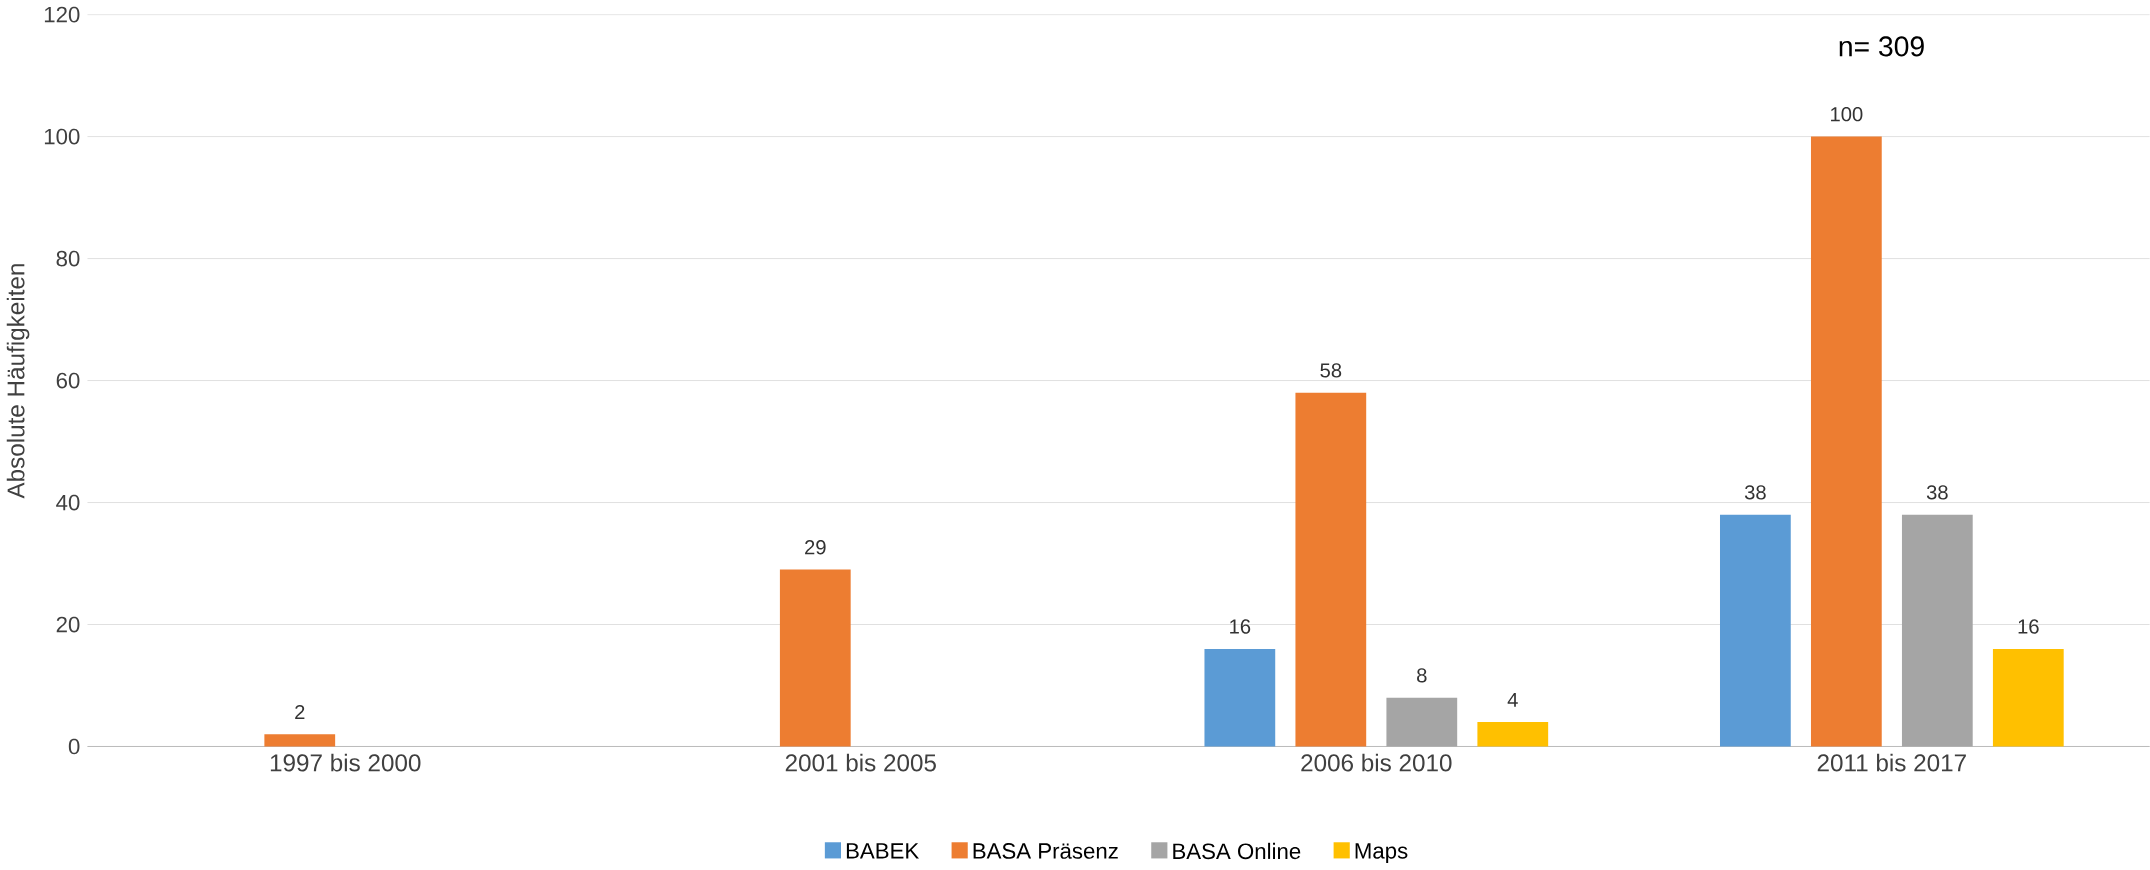 This screenshot has height=870, width=2150. What do you see at coordinates (1847, 114) in the screenshot?
I see `data-label: 100` at bounding box center [1847, 114].